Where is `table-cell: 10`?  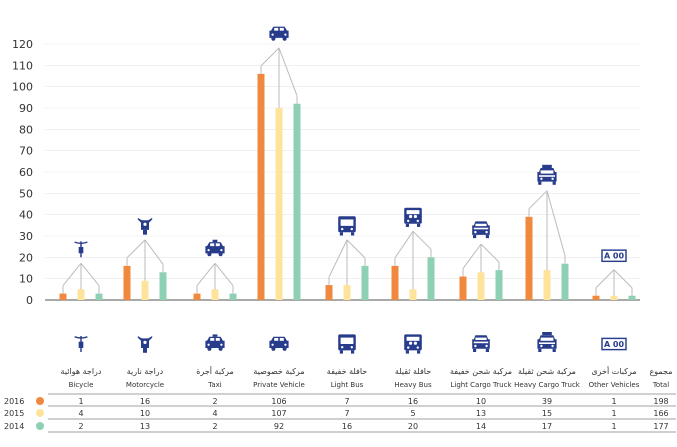
table-cell: 10 is located at coordinates (481, 401).